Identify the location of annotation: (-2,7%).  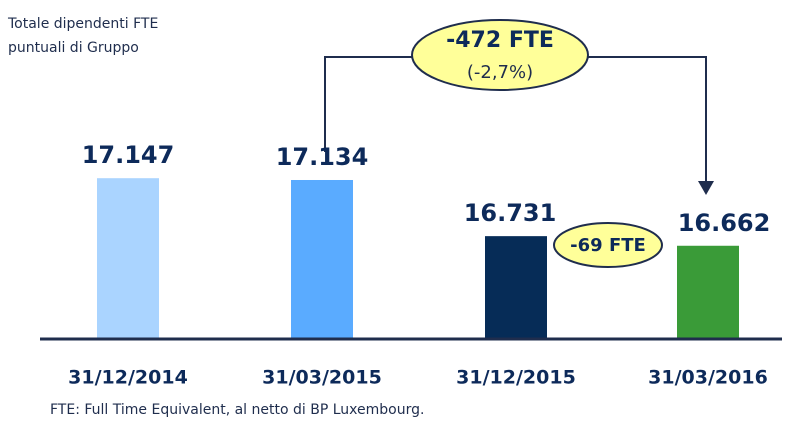
(500, 72).